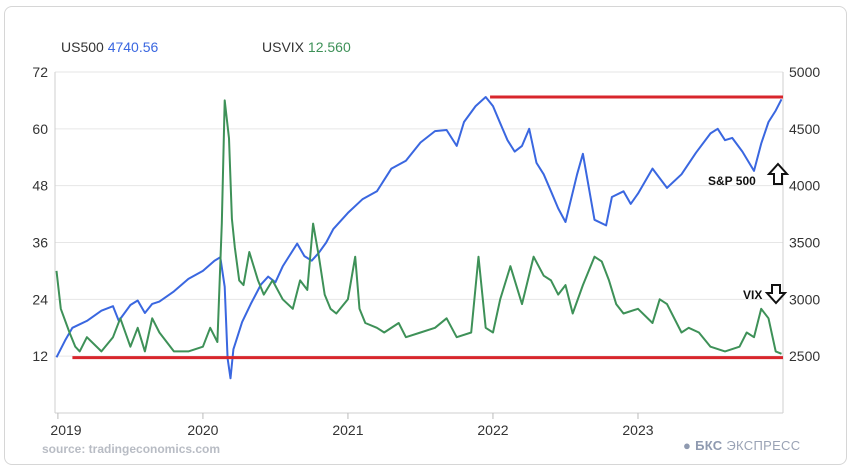 Image resolution: width=853 pixels, height=471 pixels. Describe the element at coordinates (131, 449) in the screenshot. I see `source-note: source: tradingeconomics.com` at that location.